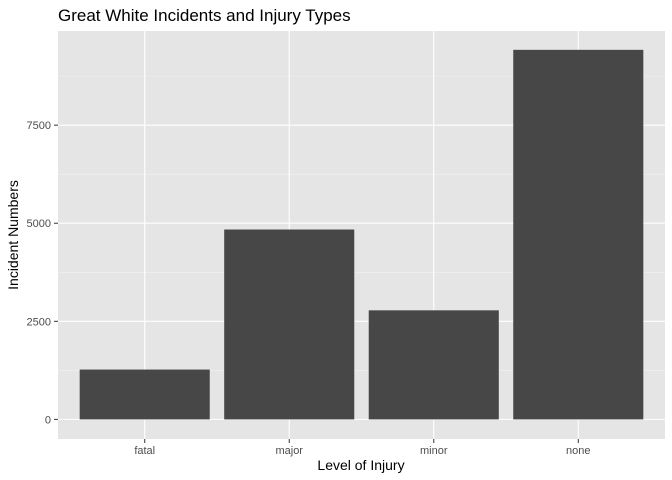 The width and height of the screenshot is (672, 480). Describe the element at coordinates (48, 420) in the screenshot. I see `y-tick-label: 0` at that location.